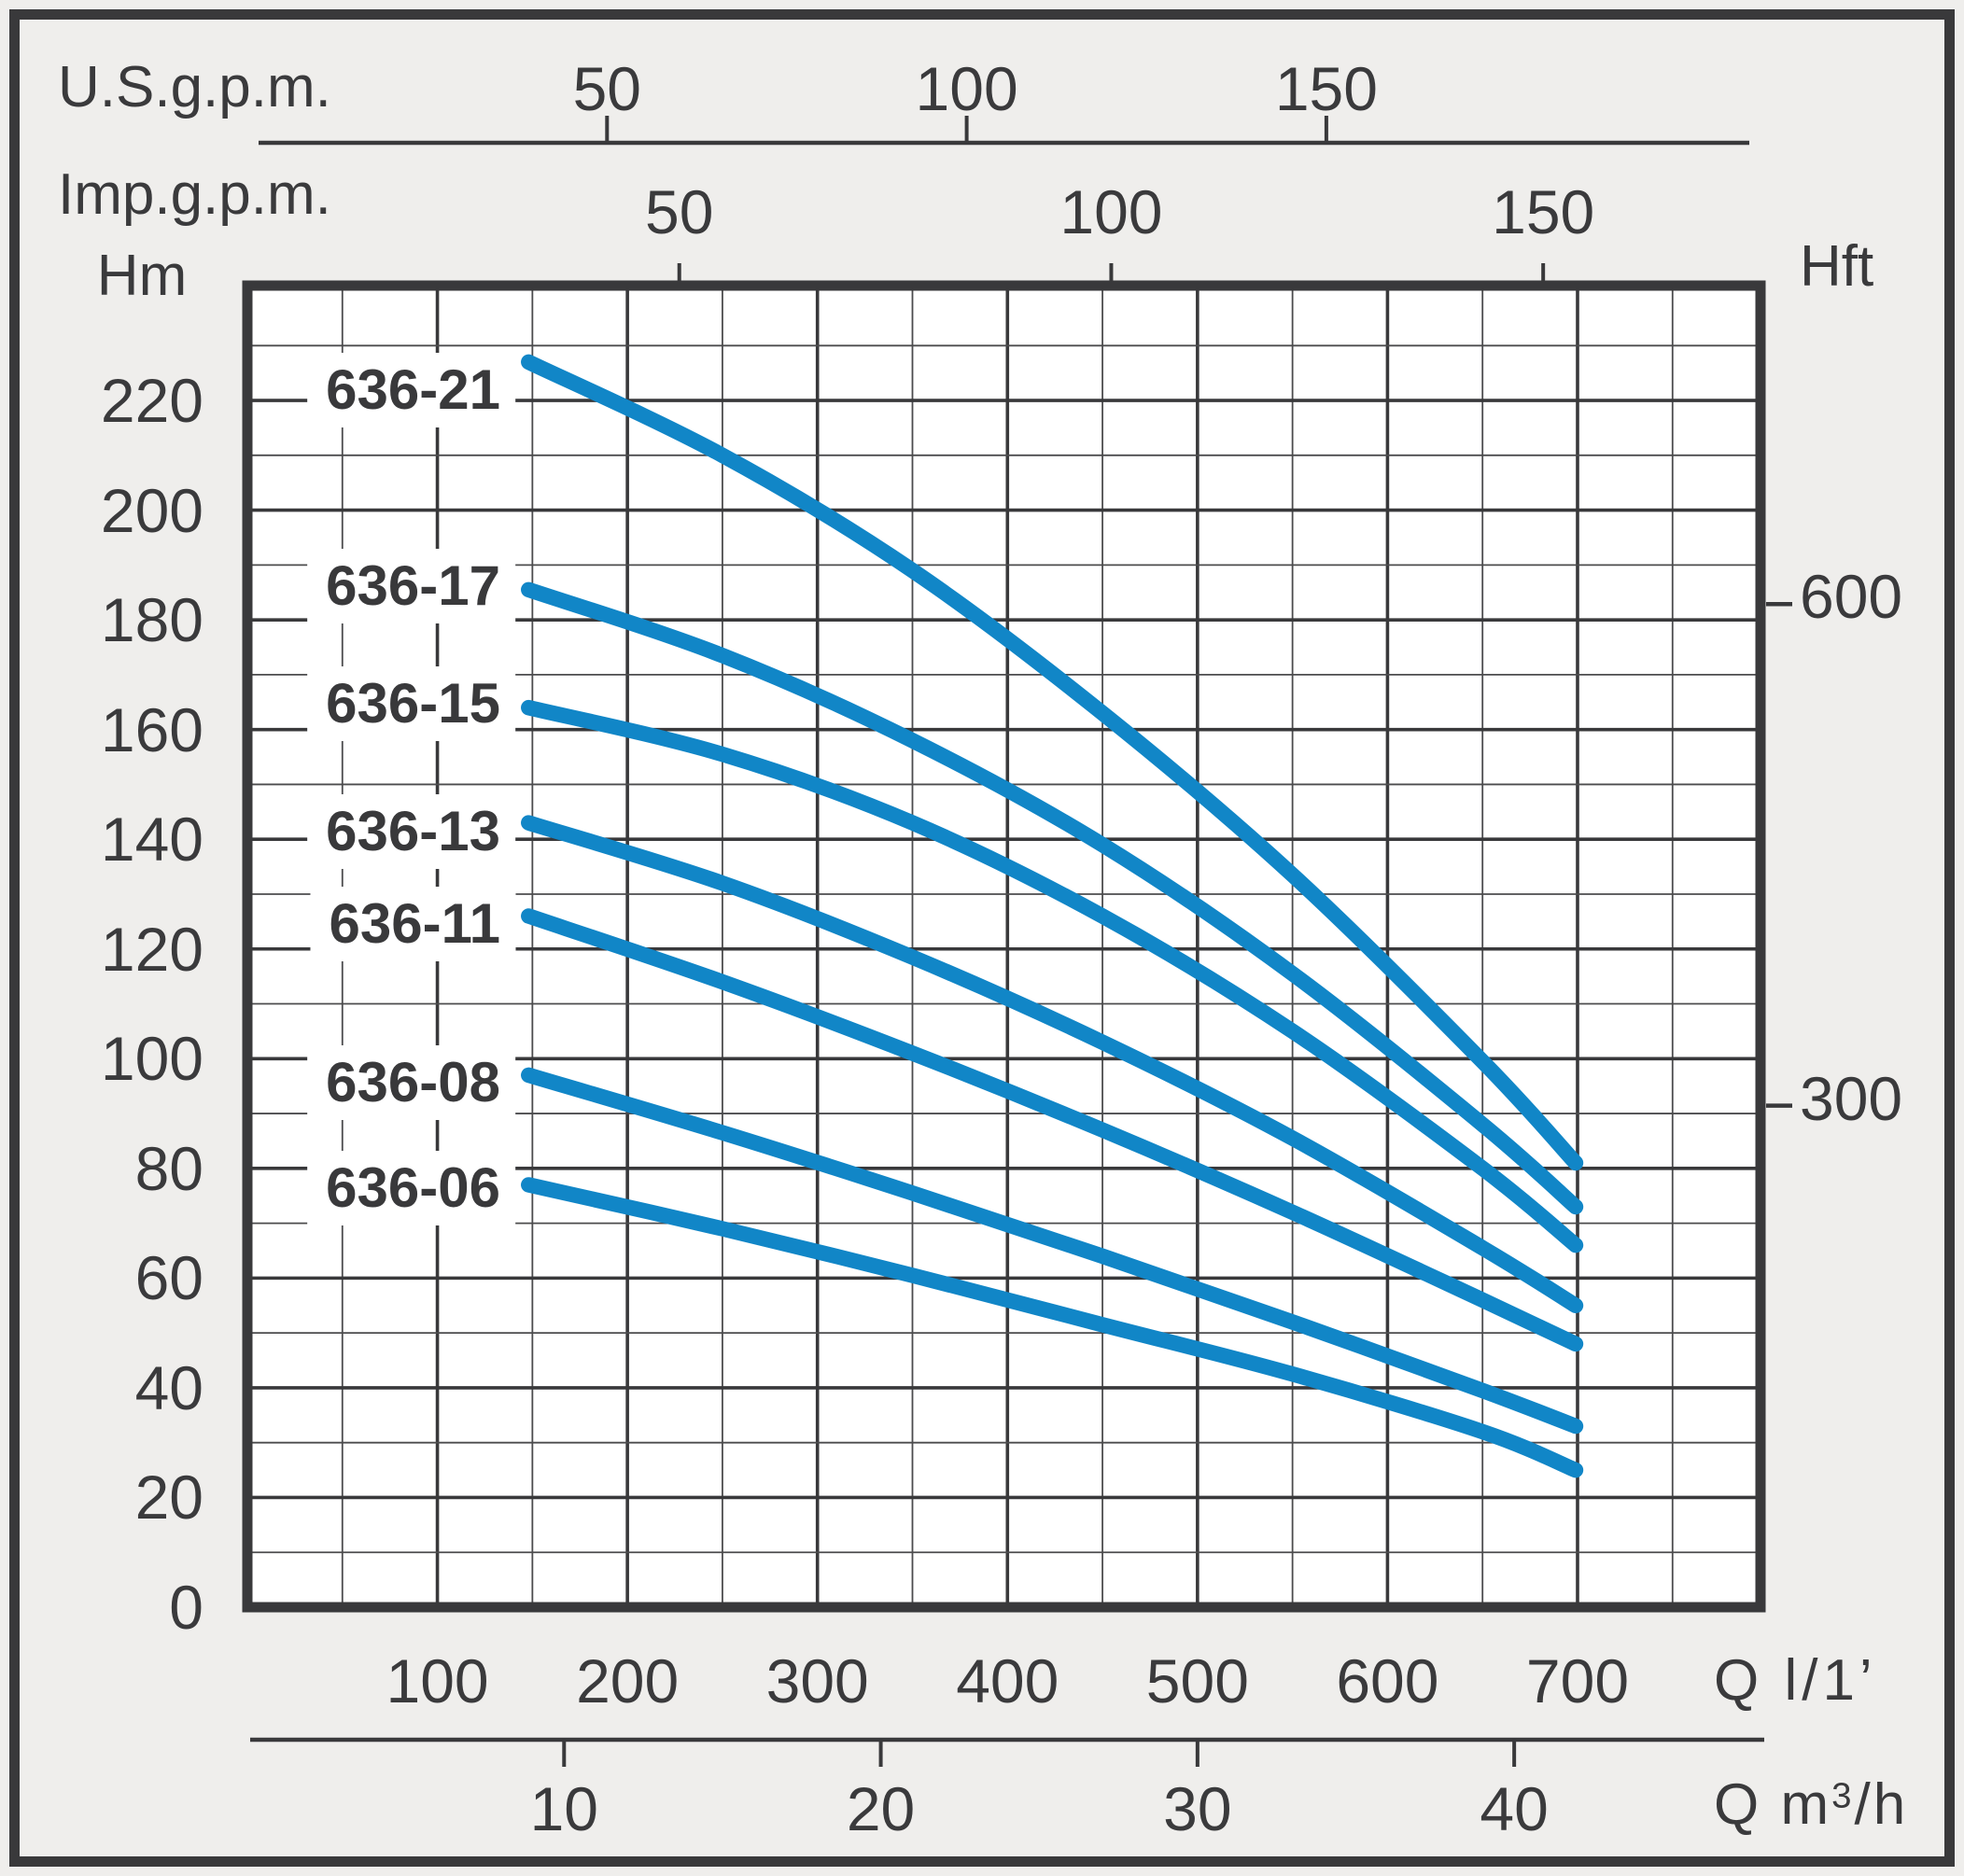  I want to click on series-label-636-06: 636-06, so click(411, 1188).